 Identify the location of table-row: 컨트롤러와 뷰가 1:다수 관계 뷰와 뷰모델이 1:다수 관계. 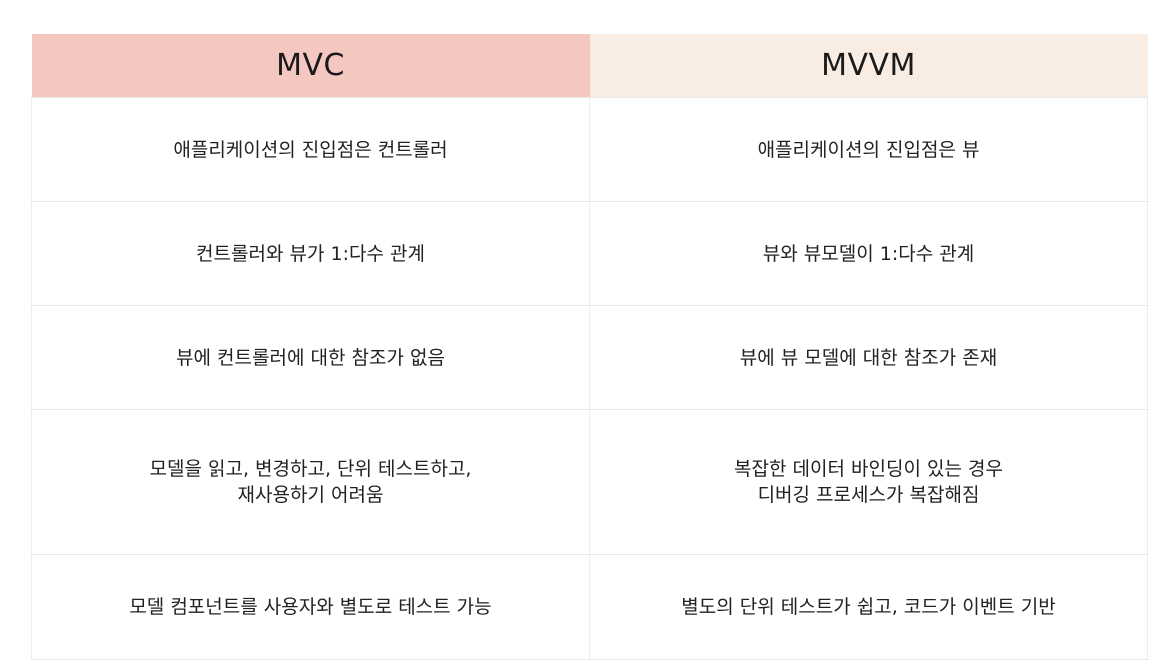
(589, 253).